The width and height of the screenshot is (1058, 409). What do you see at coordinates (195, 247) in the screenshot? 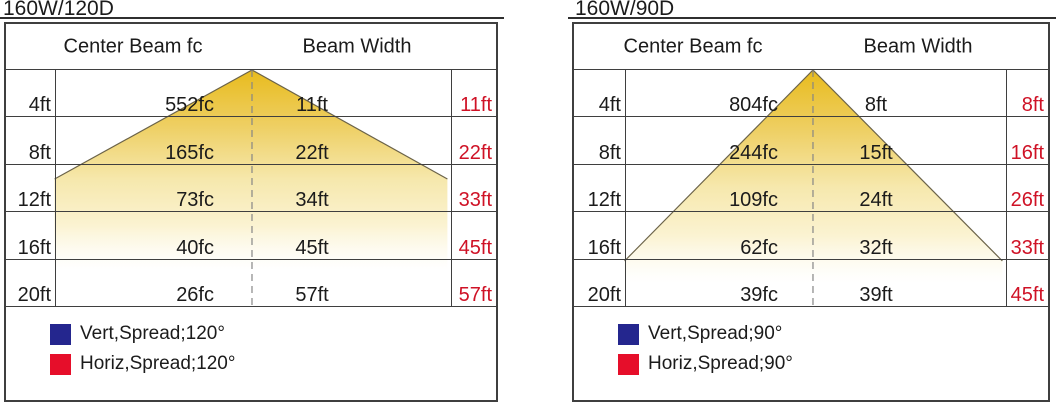
I see `center-beam-value: 40fc` at bounding box center [195, 247].